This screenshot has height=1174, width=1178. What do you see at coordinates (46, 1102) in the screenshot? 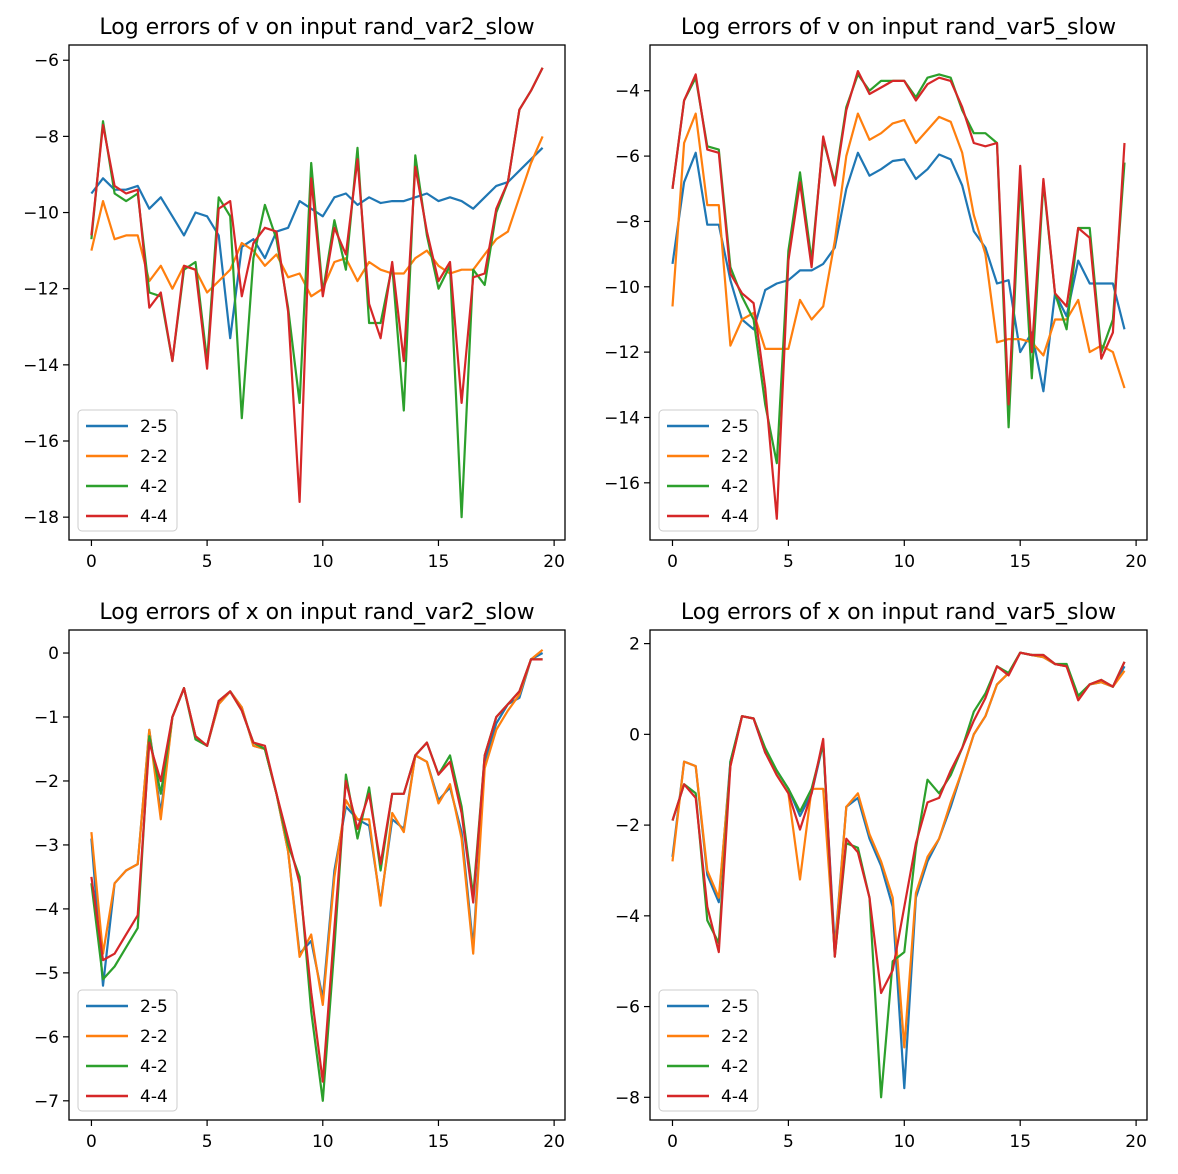
I see `y-tick-label: −7` at bounding box center [46, 1102].